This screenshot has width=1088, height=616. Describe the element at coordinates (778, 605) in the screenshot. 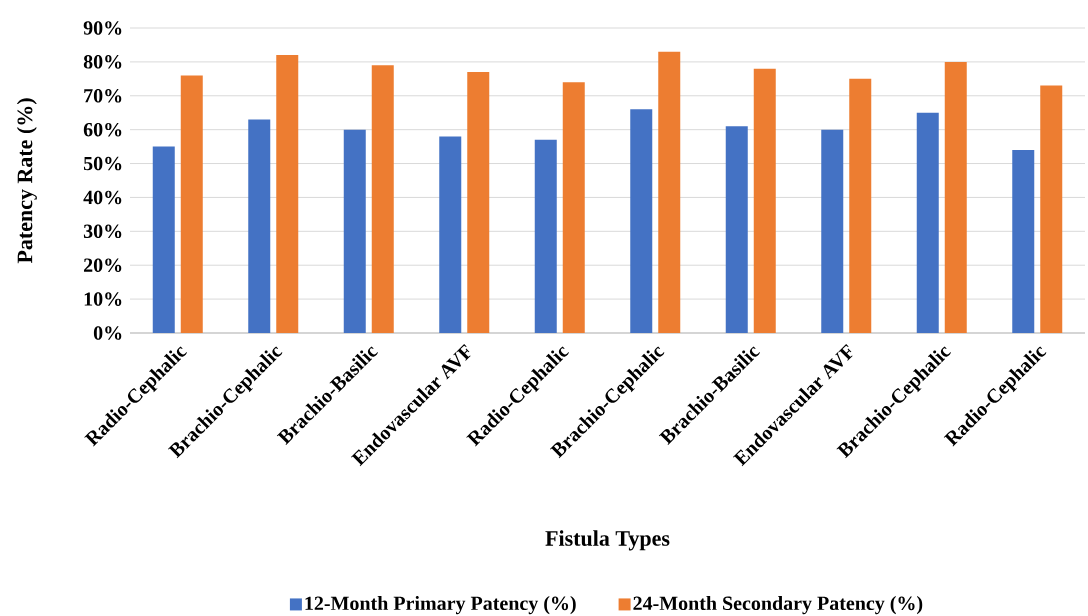

I see `legend-label: 24-Month Secondary Patency (%)` at that location.